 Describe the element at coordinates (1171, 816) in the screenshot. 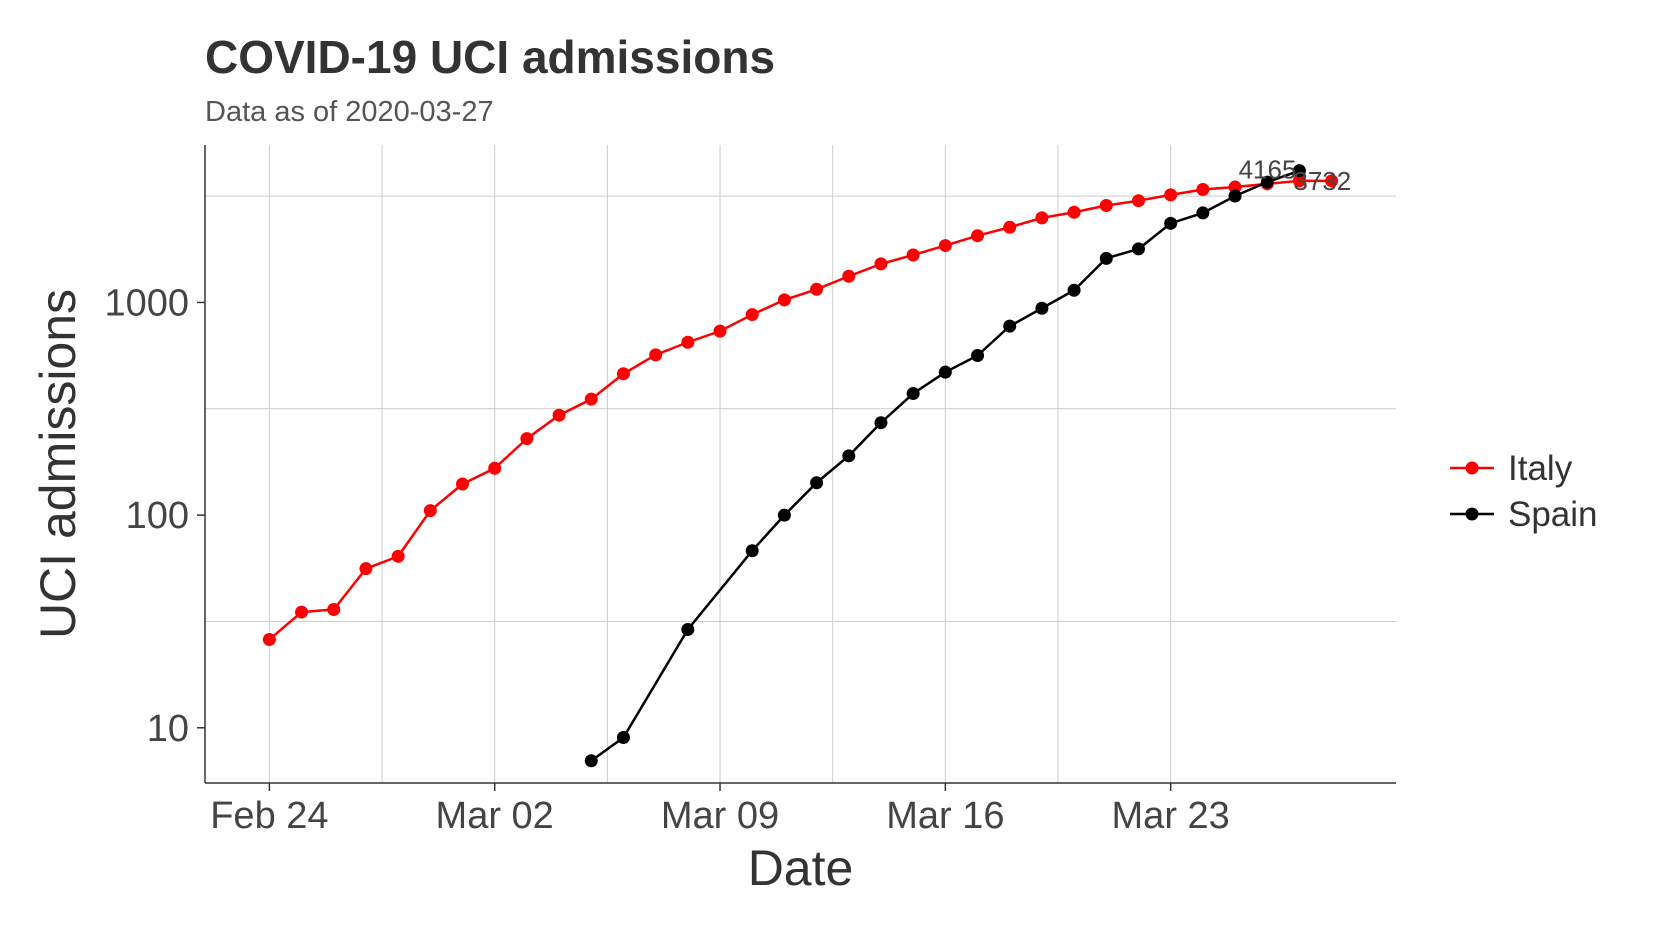

I see `x-tick-label: Mar 23` at that location.